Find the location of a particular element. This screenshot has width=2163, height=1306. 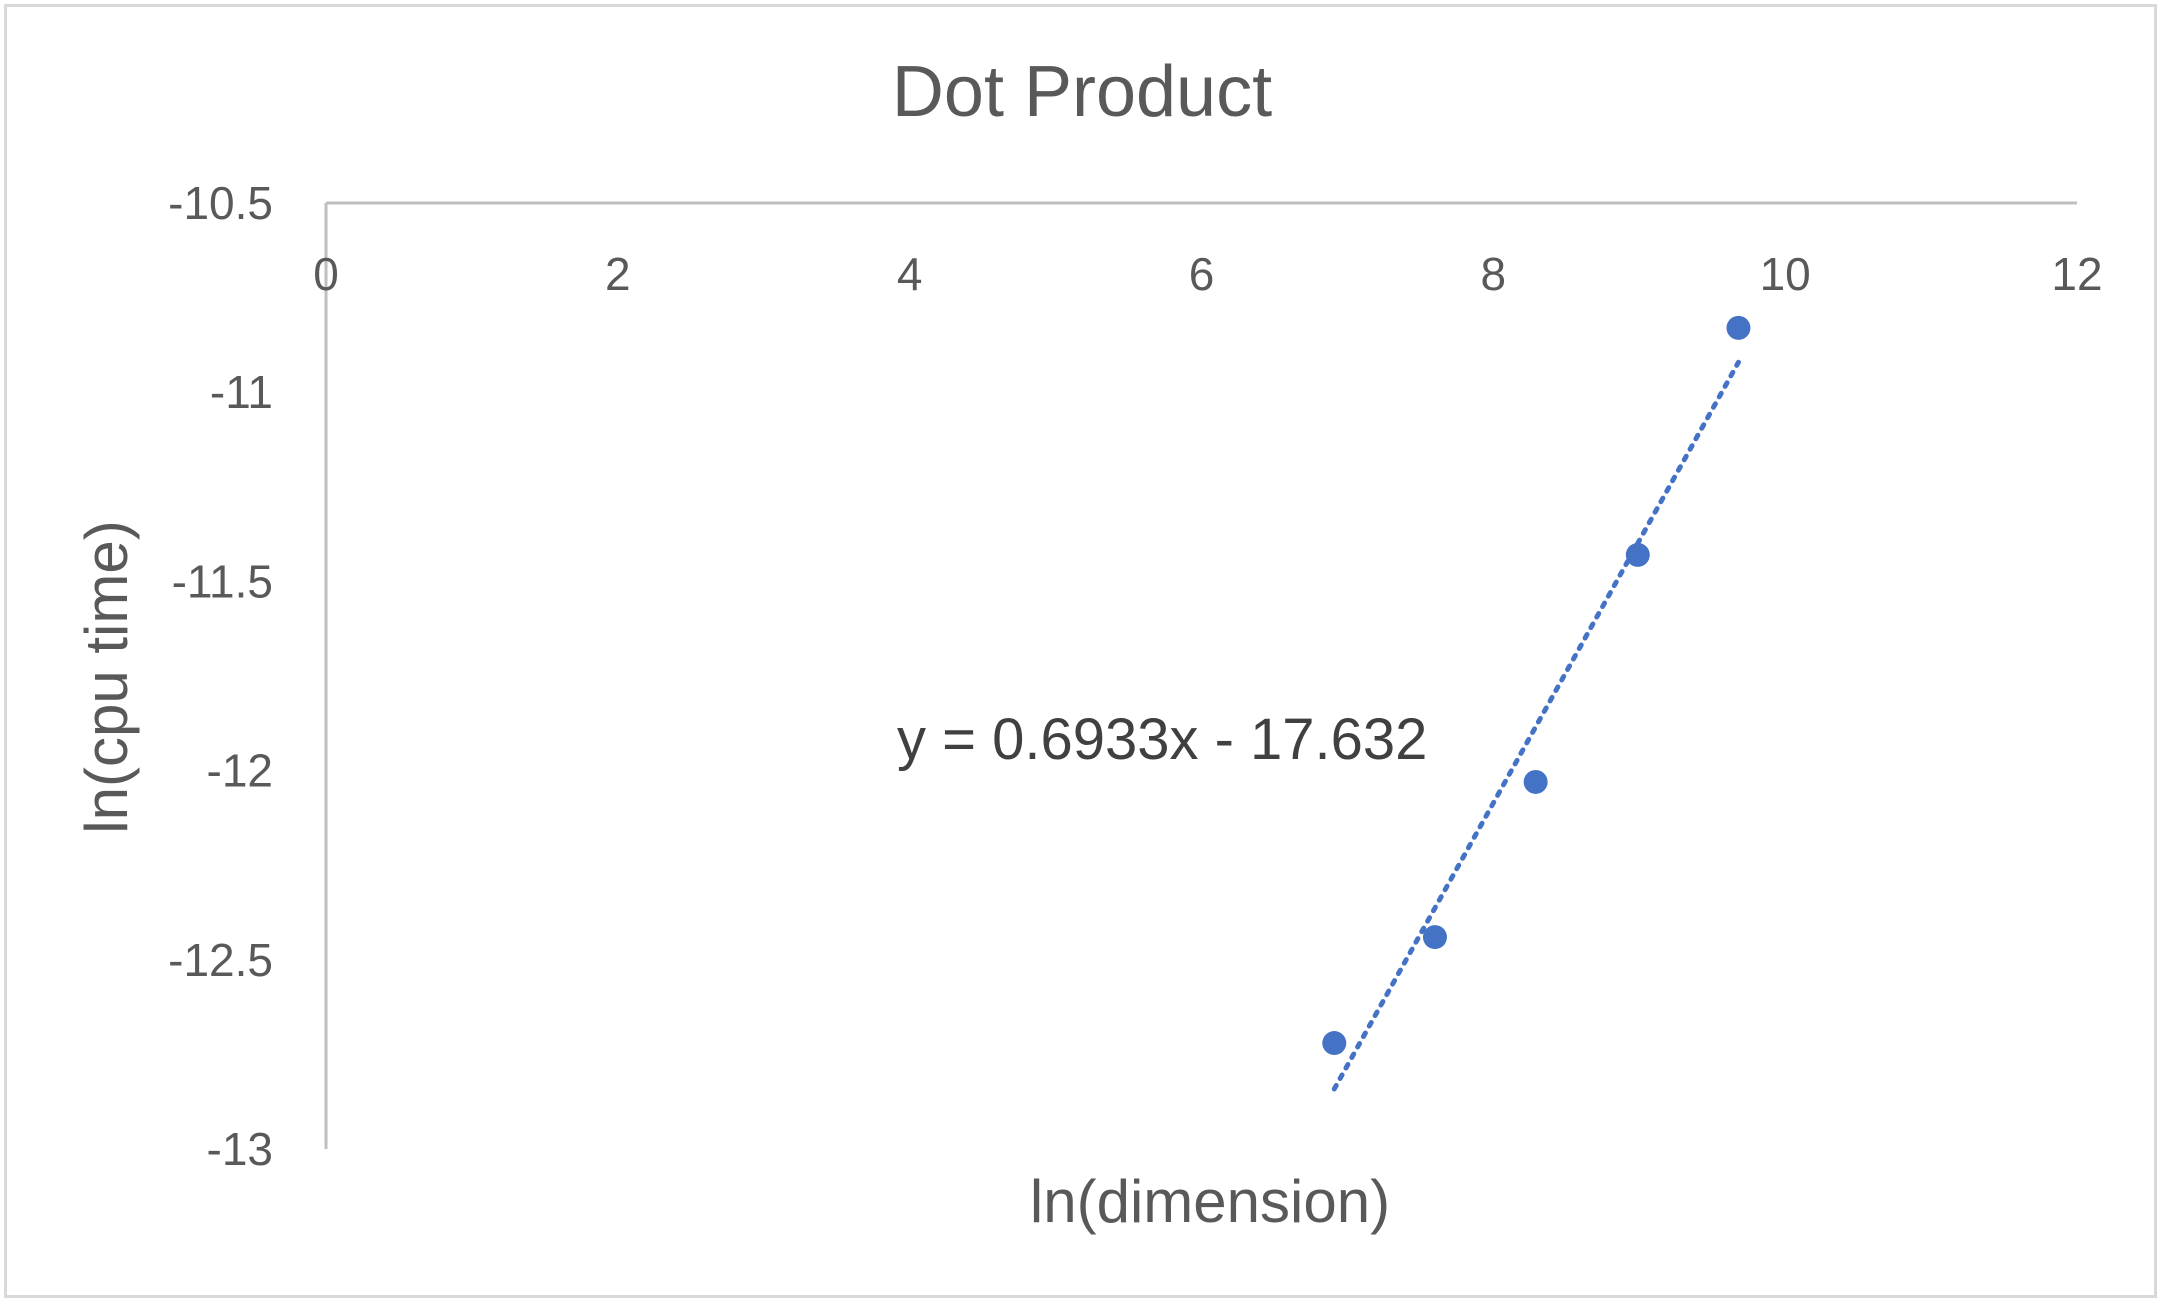

y-axis-title: ln(cpu time) is located at coordinates (106, 676).